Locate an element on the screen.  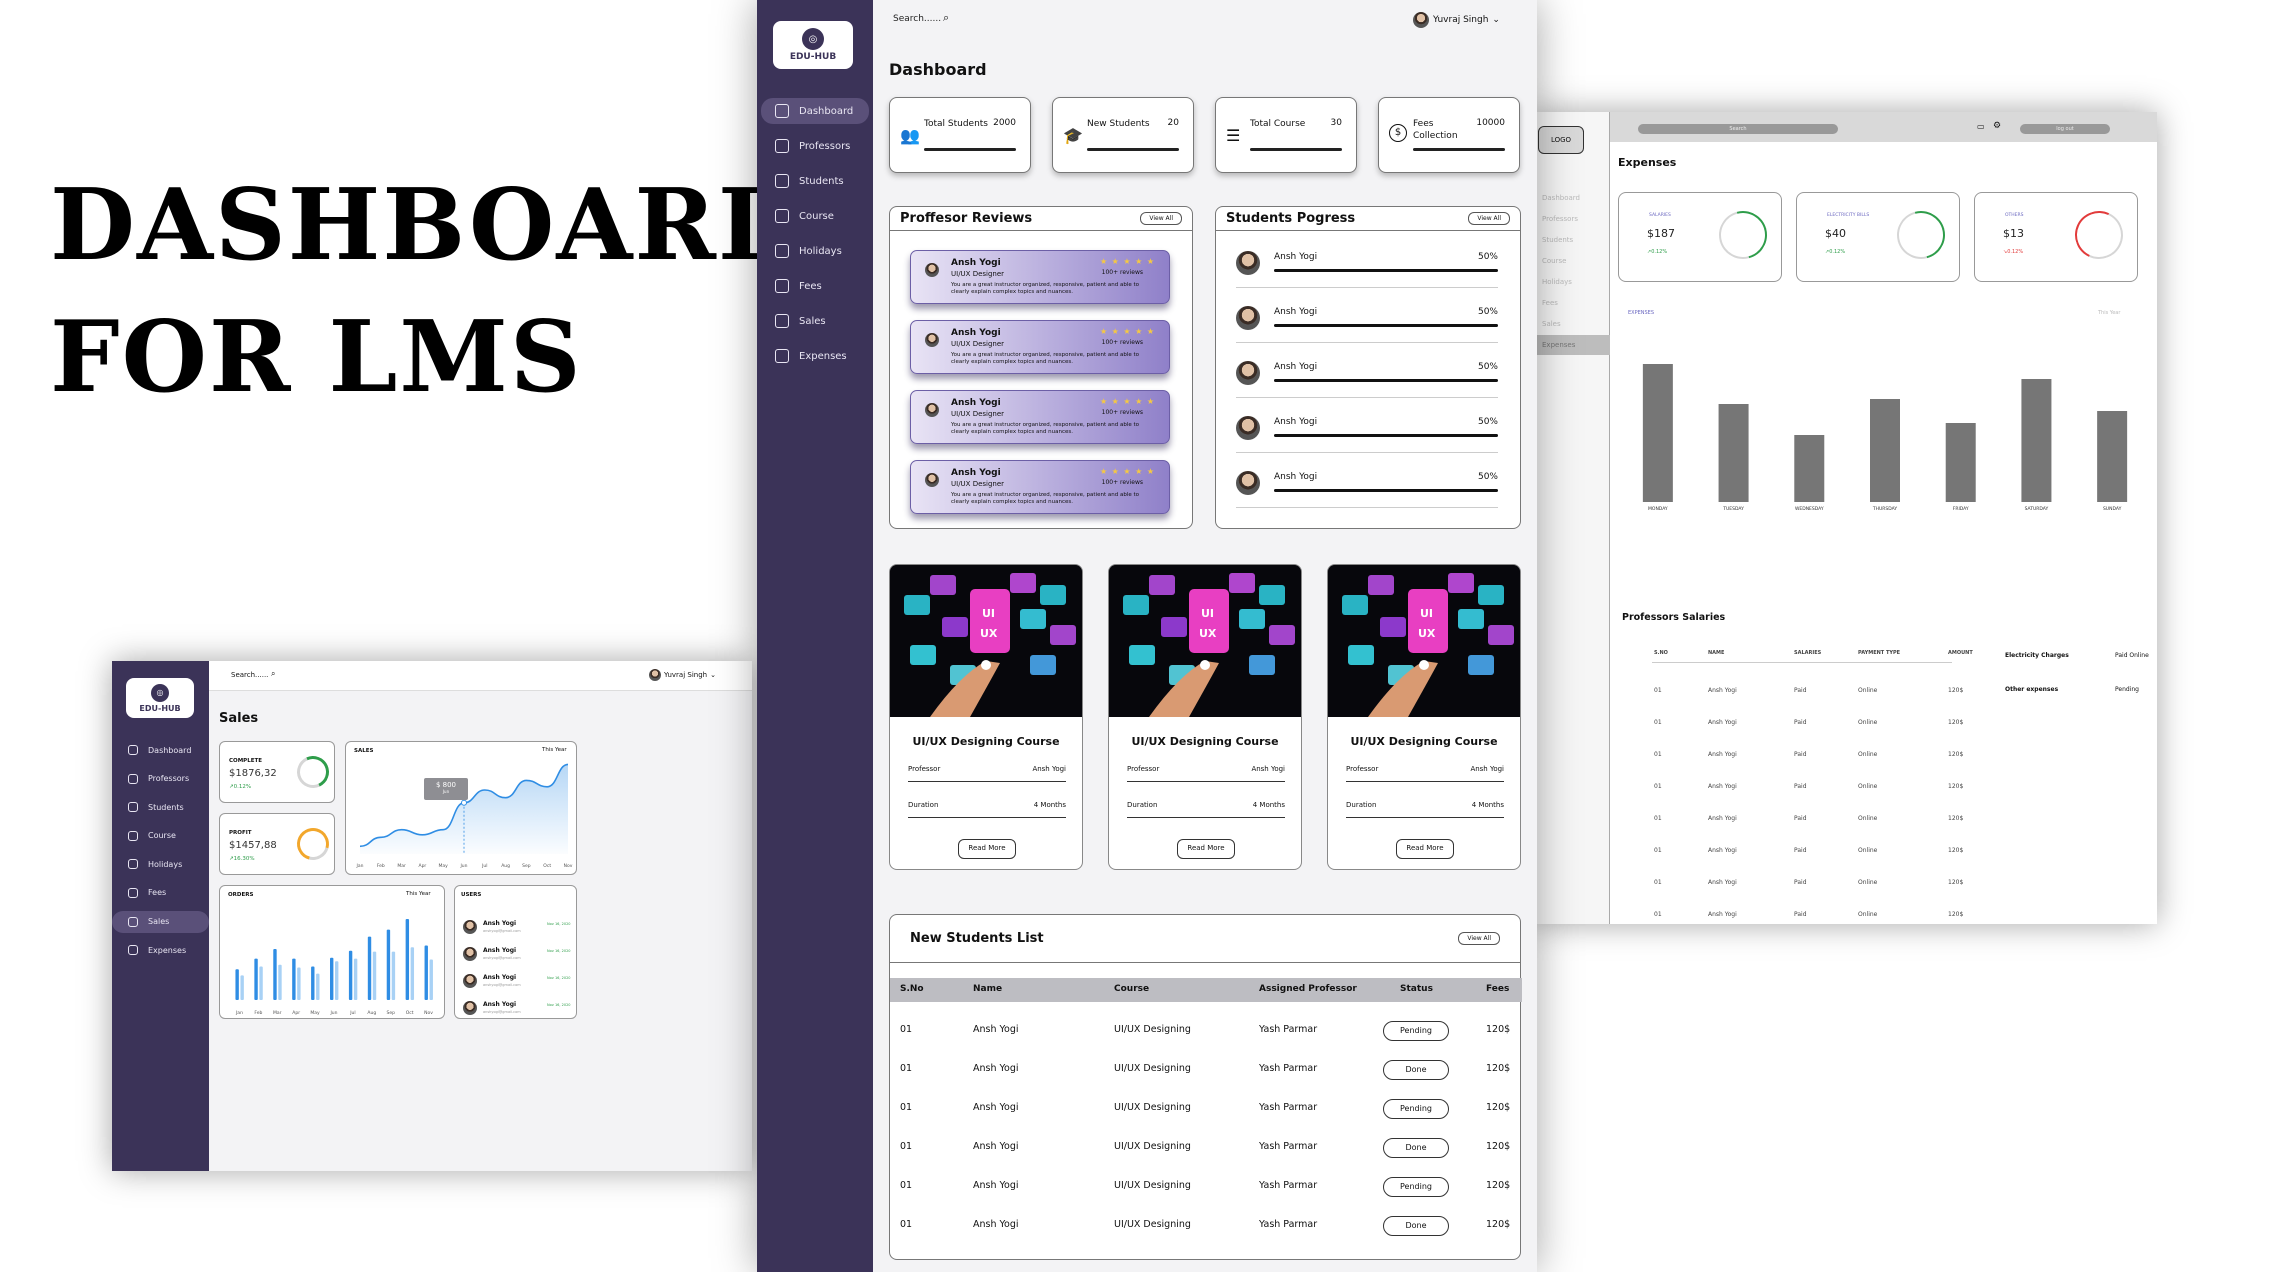
gear-icon: ⚙ is located at coordinates (1997, 126).